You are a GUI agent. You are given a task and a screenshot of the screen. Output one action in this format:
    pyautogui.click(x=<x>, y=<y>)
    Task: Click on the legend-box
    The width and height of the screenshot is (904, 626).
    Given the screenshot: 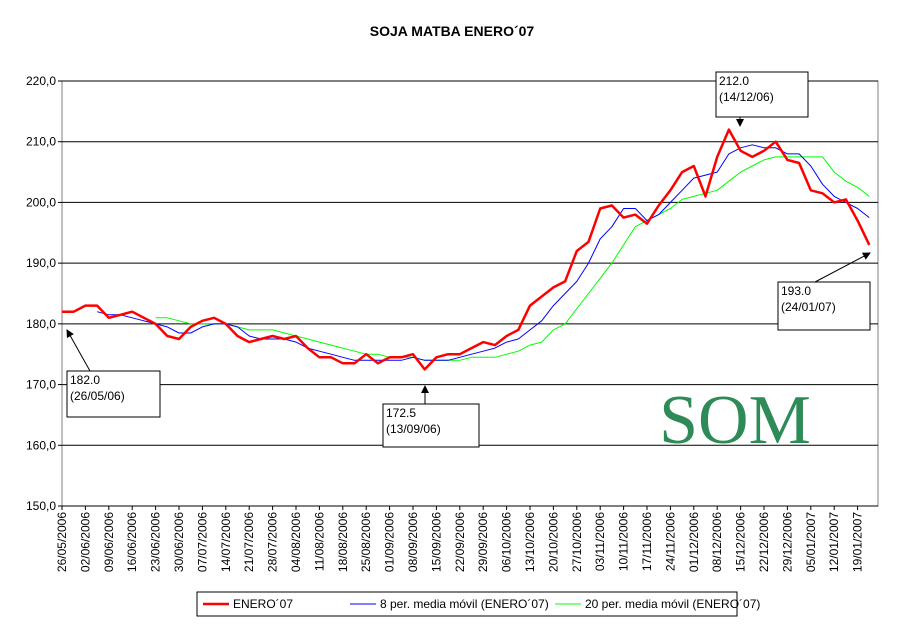 What is the action you would take?
    pyautogui.click(x=467, y=604)
    